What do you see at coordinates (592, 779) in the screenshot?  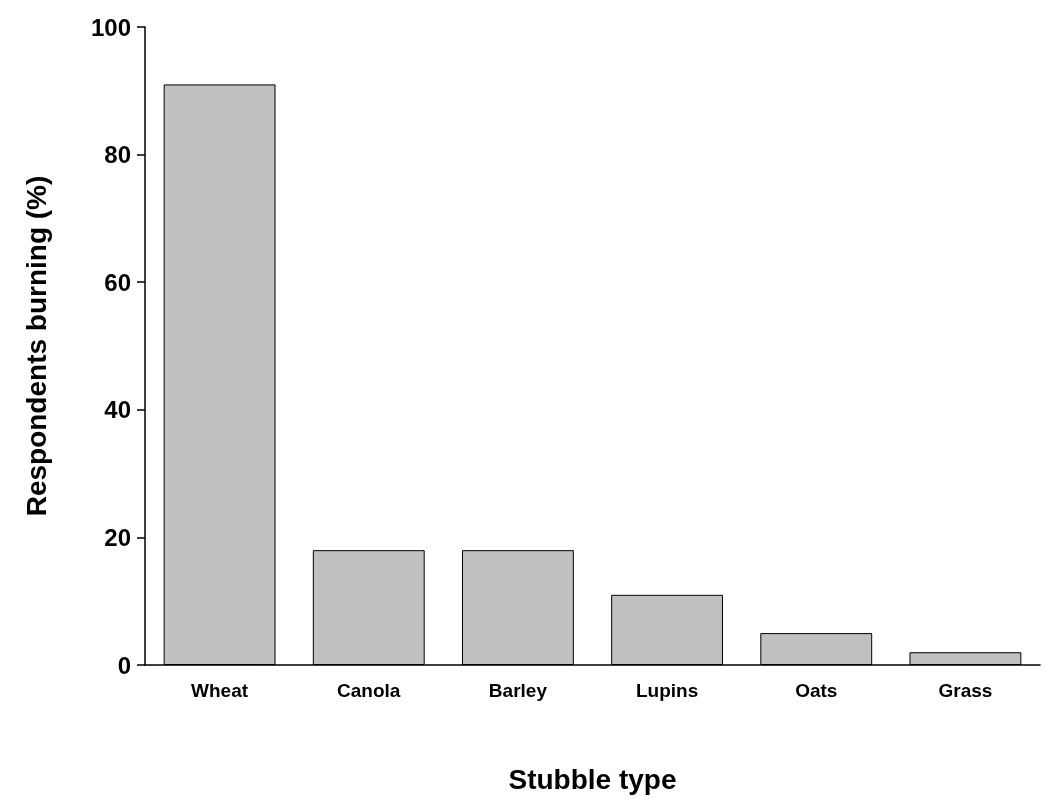 I see `x-axis-title: Stubble type` at bounding box center [592, 779].